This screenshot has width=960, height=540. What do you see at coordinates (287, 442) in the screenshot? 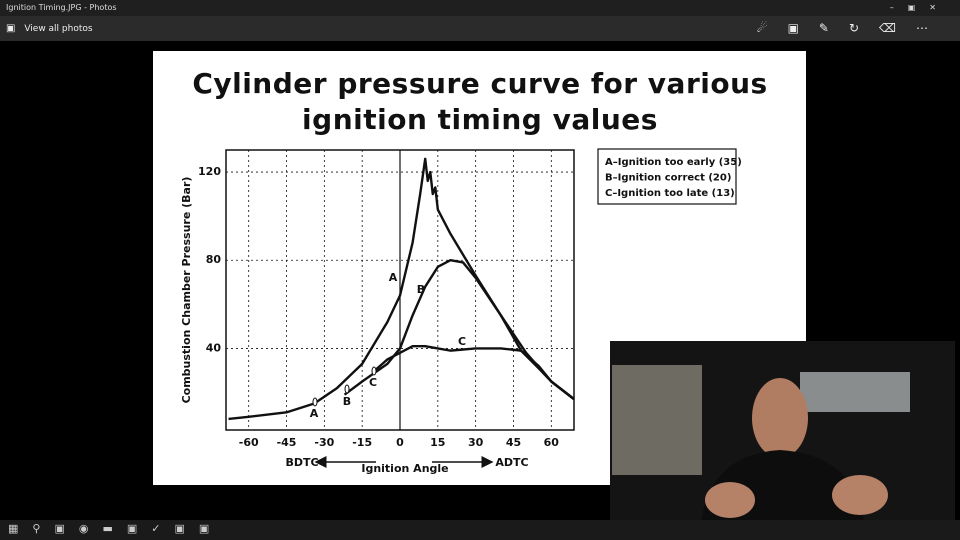
I see `x-tick-label: -45` at bounding box center [287, 442].